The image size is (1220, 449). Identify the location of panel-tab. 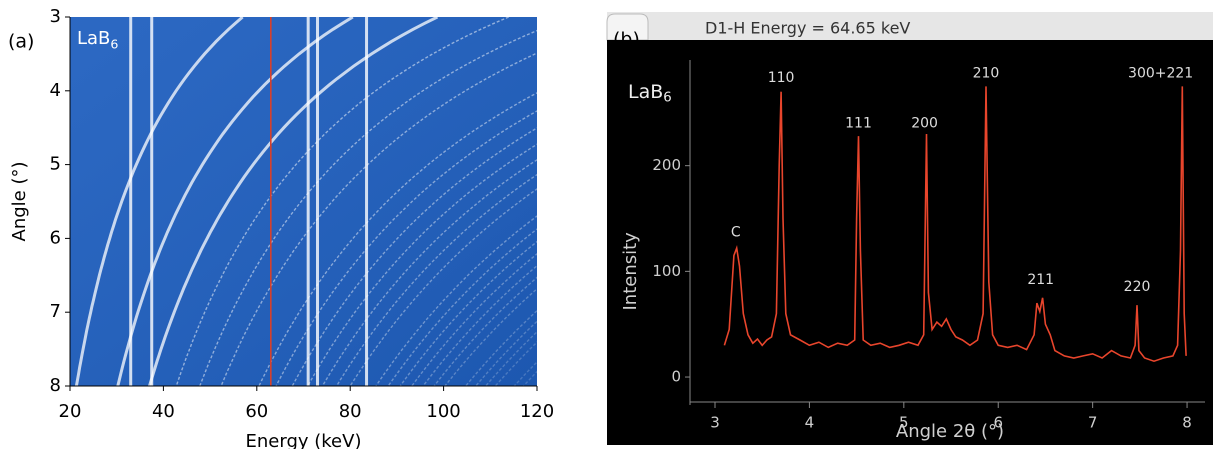
(627, 27).